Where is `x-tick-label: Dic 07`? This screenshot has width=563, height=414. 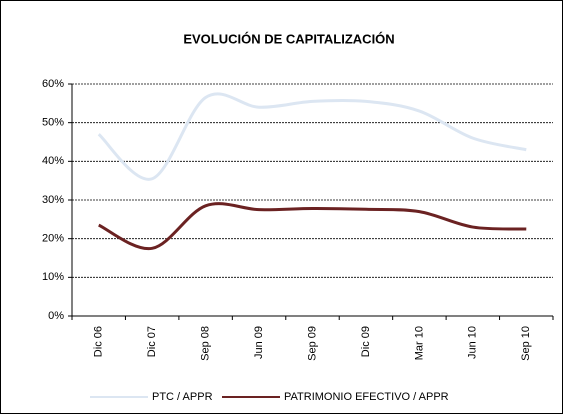
x-tick-label: Dic 07 is located at coordinates (152, 341).